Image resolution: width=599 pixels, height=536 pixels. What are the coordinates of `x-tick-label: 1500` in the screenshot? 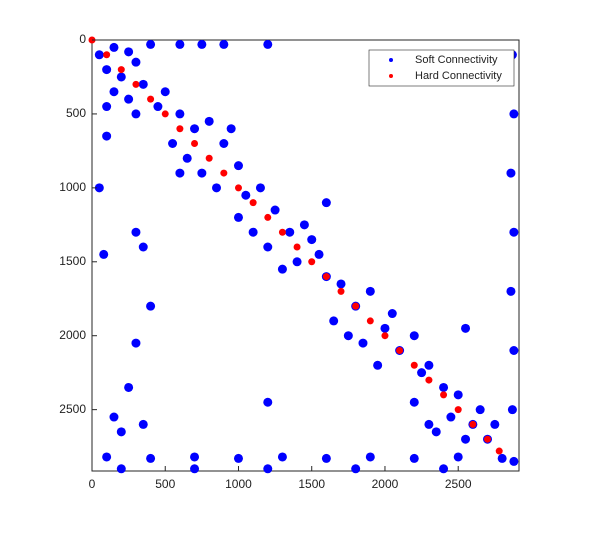 It's located at (311, 484).